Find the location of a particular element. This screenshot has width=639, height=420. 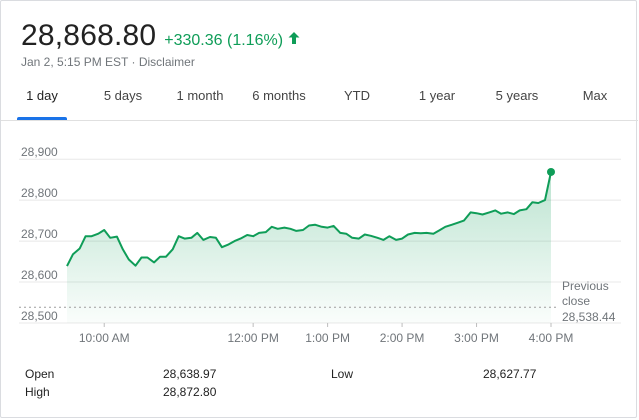

y-tick-label: 28,900 is located at coordinates (39, 152).